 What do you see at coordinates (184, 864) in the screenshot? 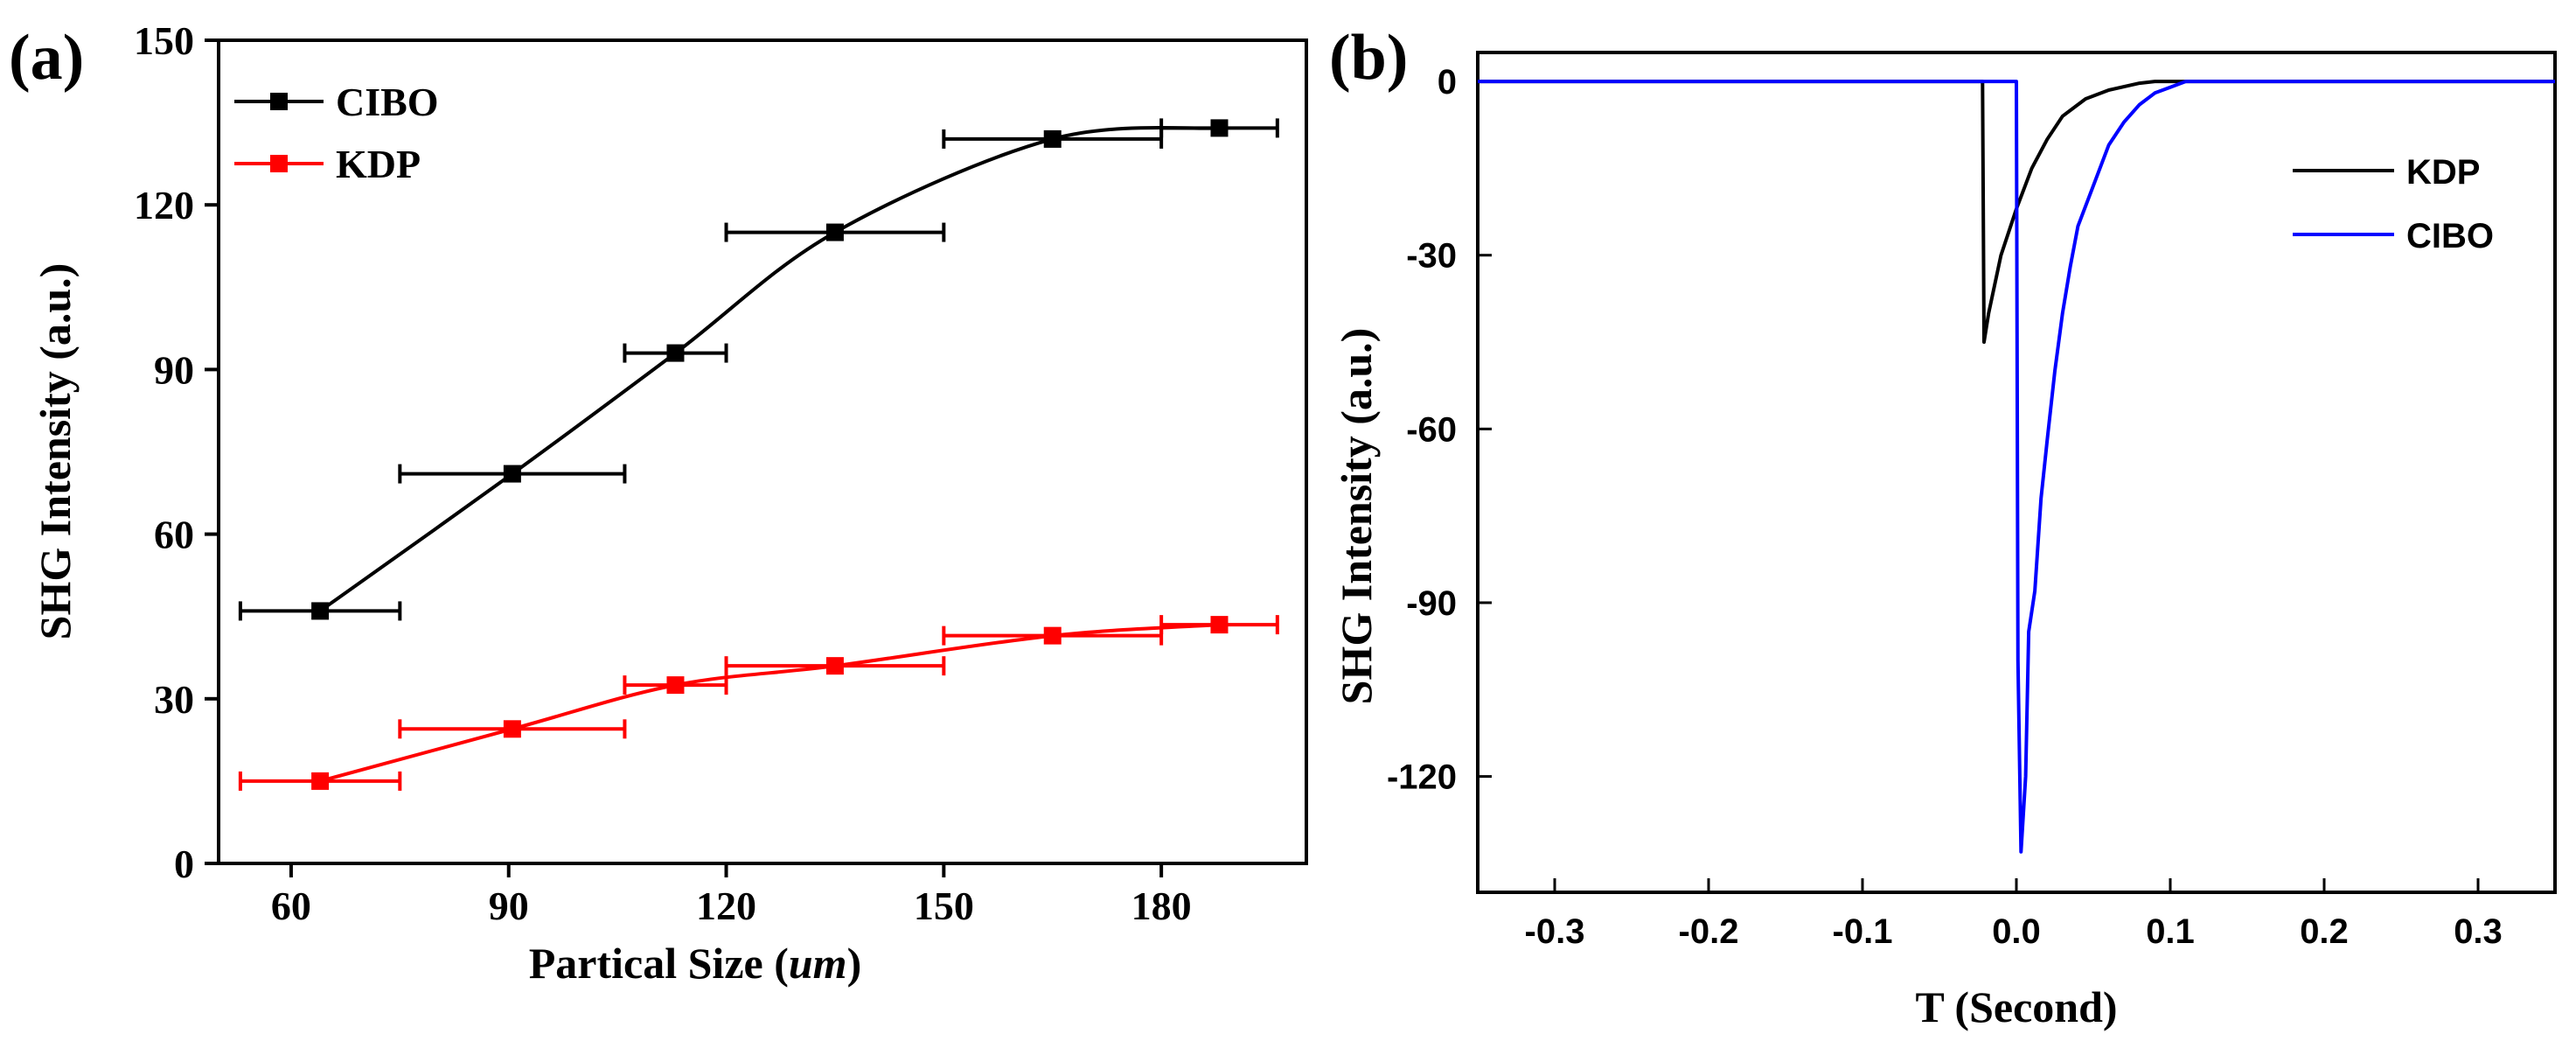
I see `a-ytick-label-0: 0` at bounding box center [184, 864].